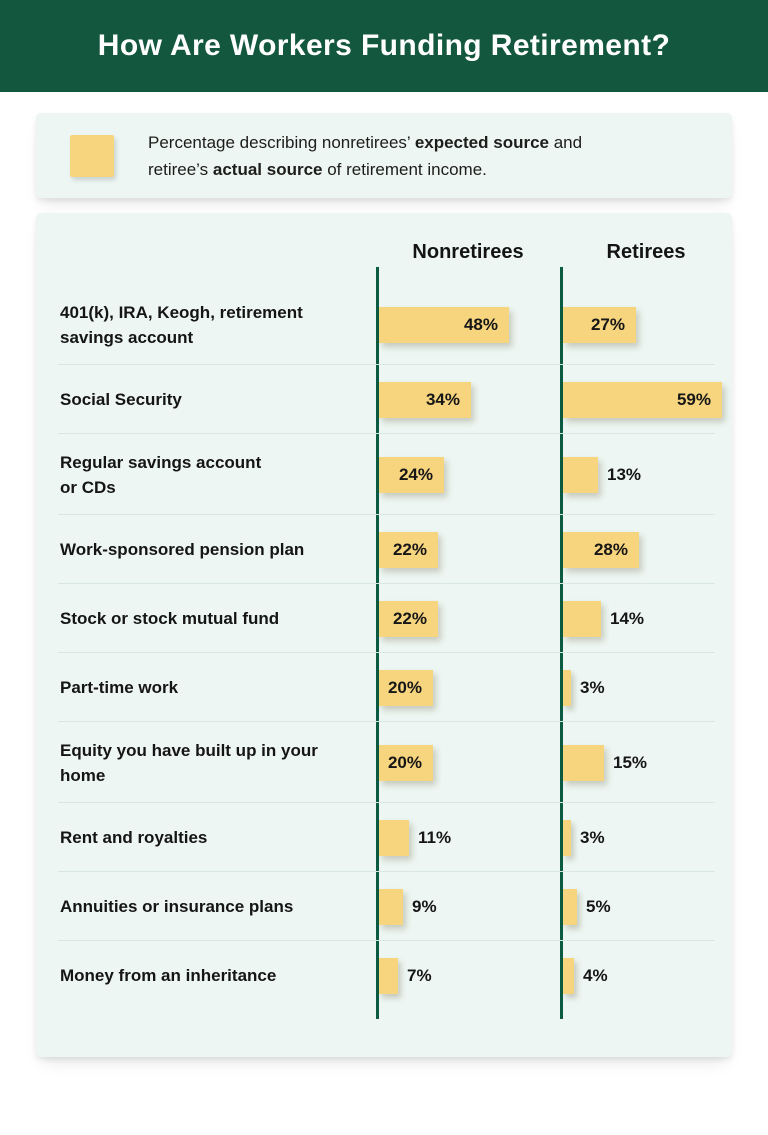 The image size is (768, 1135). What do you see at coordinates (415, 474) in the screenshot?
I see `value-label: 24%` at bounding box center [415, 474].